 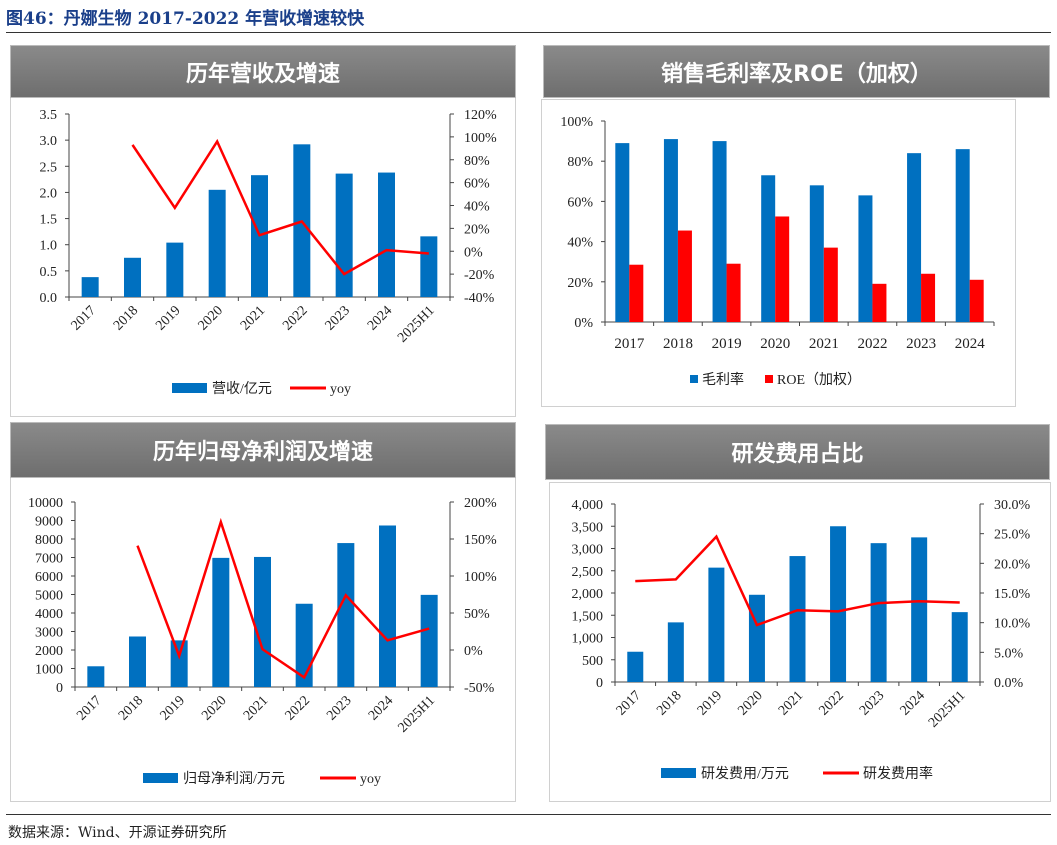 What do you see at coordinates (45, 503) in the screenshot?
I see `y-tick-label: 10000` at bounding box center [45, 503].